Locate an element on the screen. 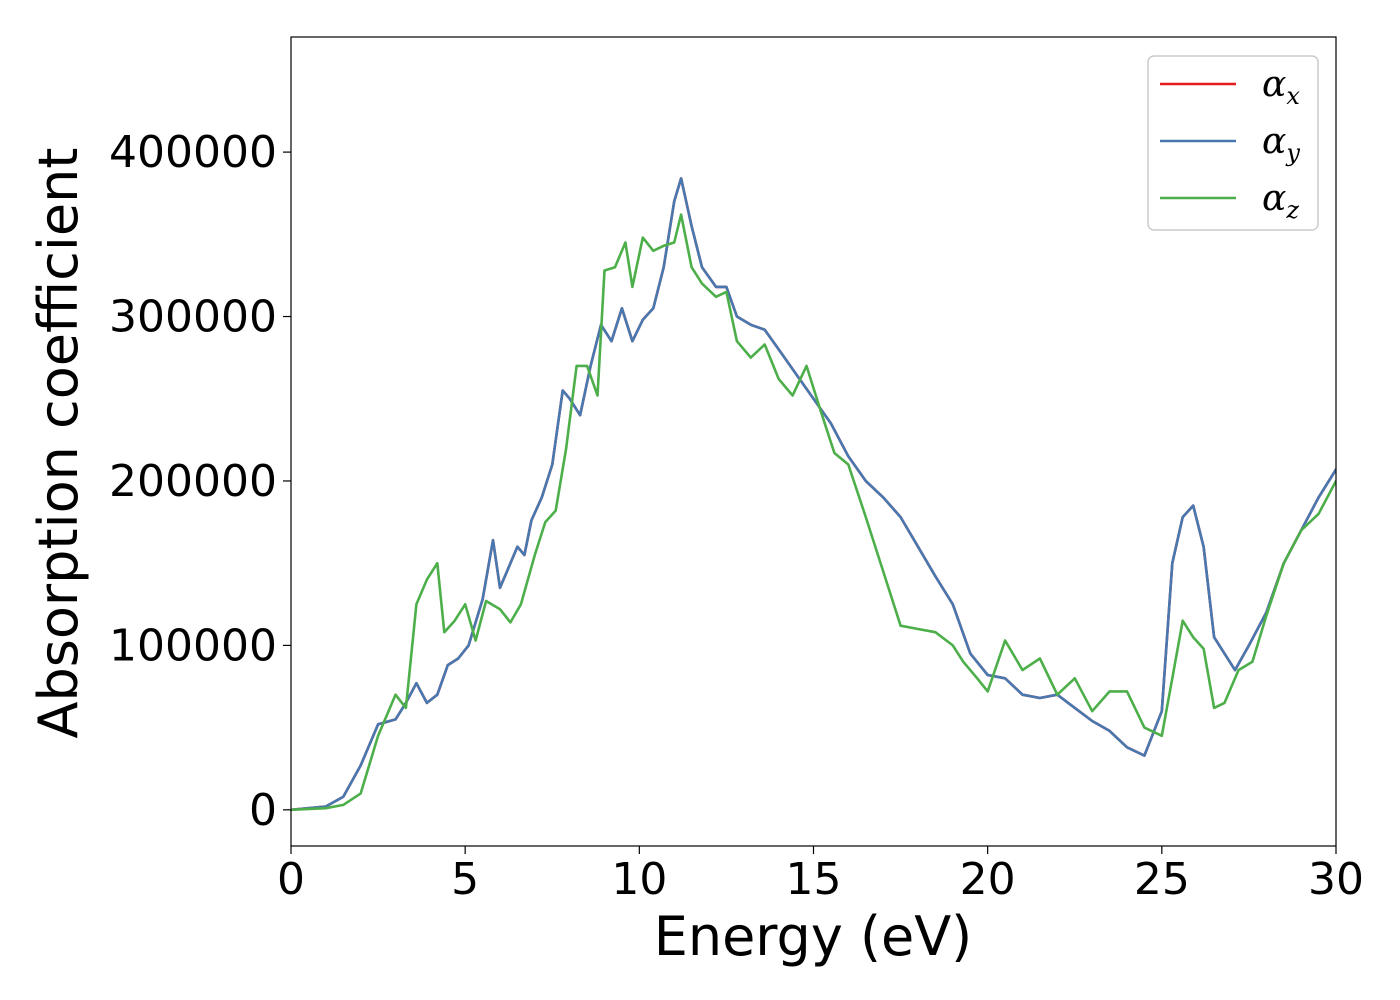 Image resolution: width=1400 pixels, height=1000 pixels. legend-subscript: x is located at coordinates (1293, 96).